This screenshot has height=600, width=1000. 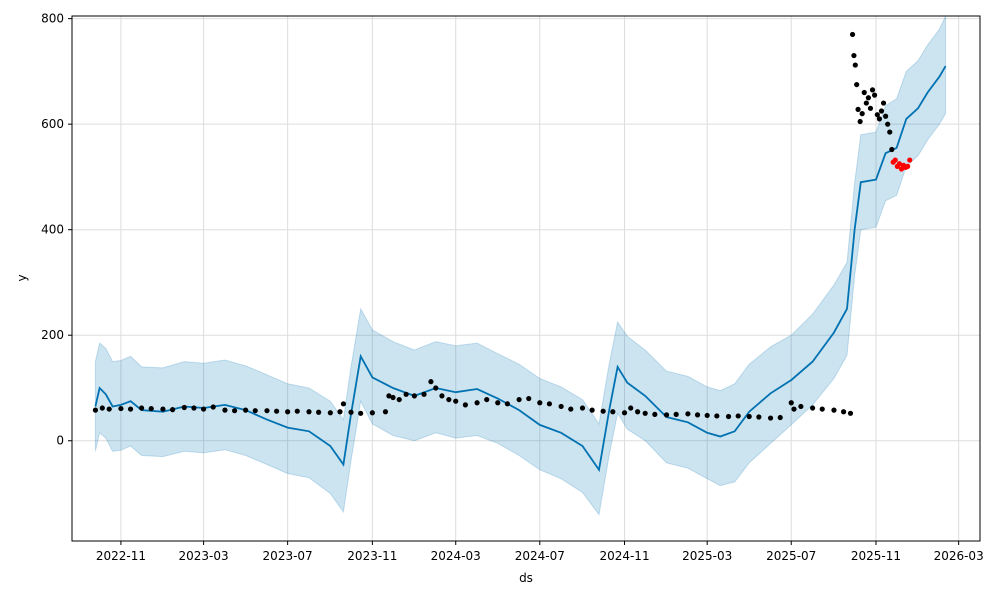 I want to click on x-axis-label: ds, so click(x=526, y=578).